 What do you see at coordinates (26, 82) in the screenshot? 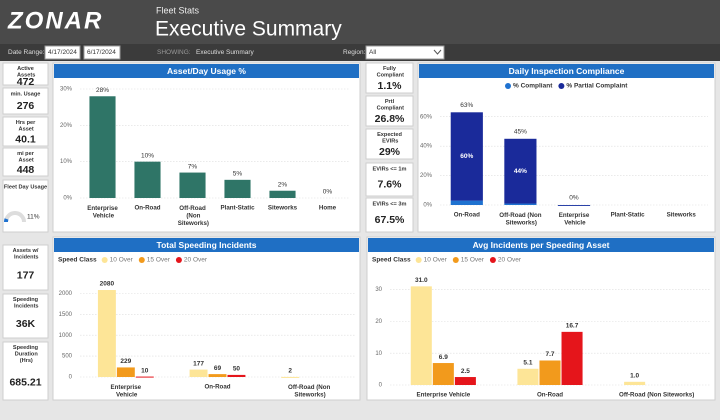
I see `kpi-value: 472` at bounding box center [26, 82].